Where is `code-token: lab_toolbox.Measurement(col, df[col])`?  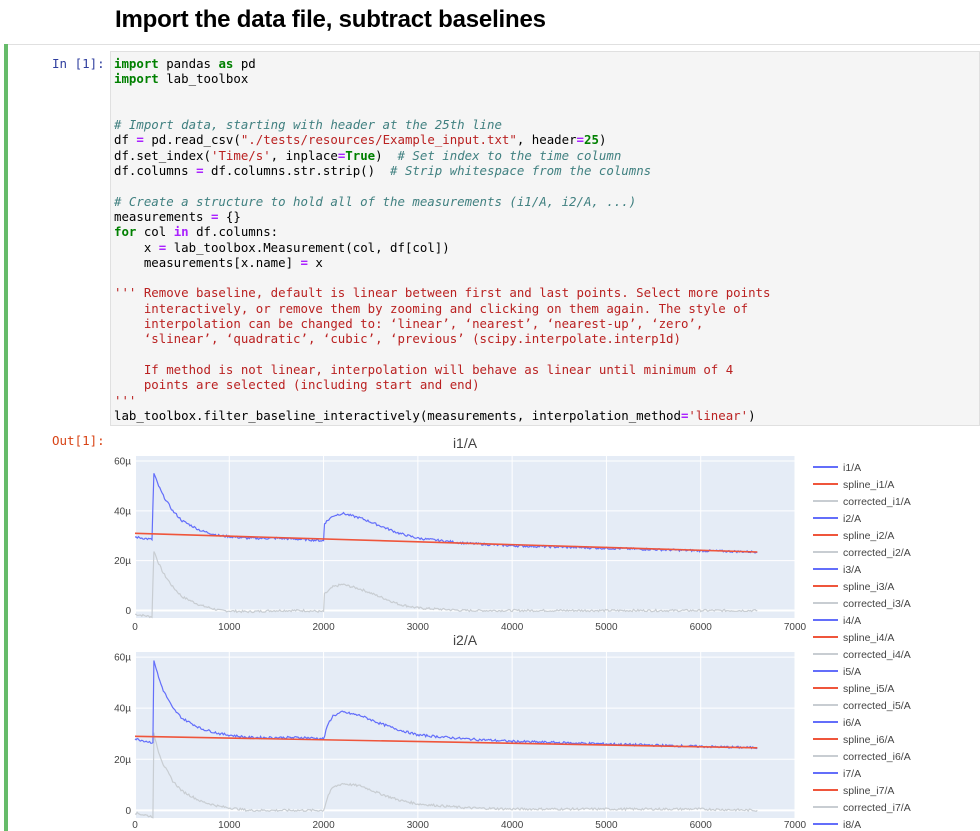 code-token: lab_toolbox.Measurement(col, df[col]) is located at coordinates (308, 247).